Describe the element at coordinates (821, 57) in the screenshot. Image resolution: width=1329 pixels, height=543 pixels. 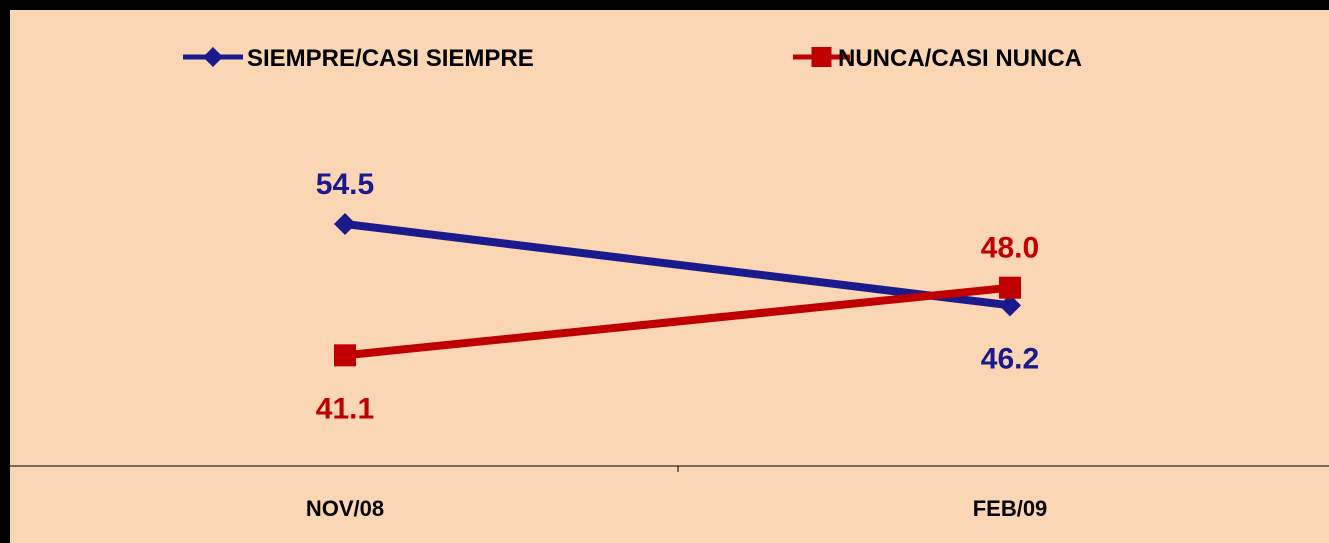
I see `legend-square-icon` at that location.